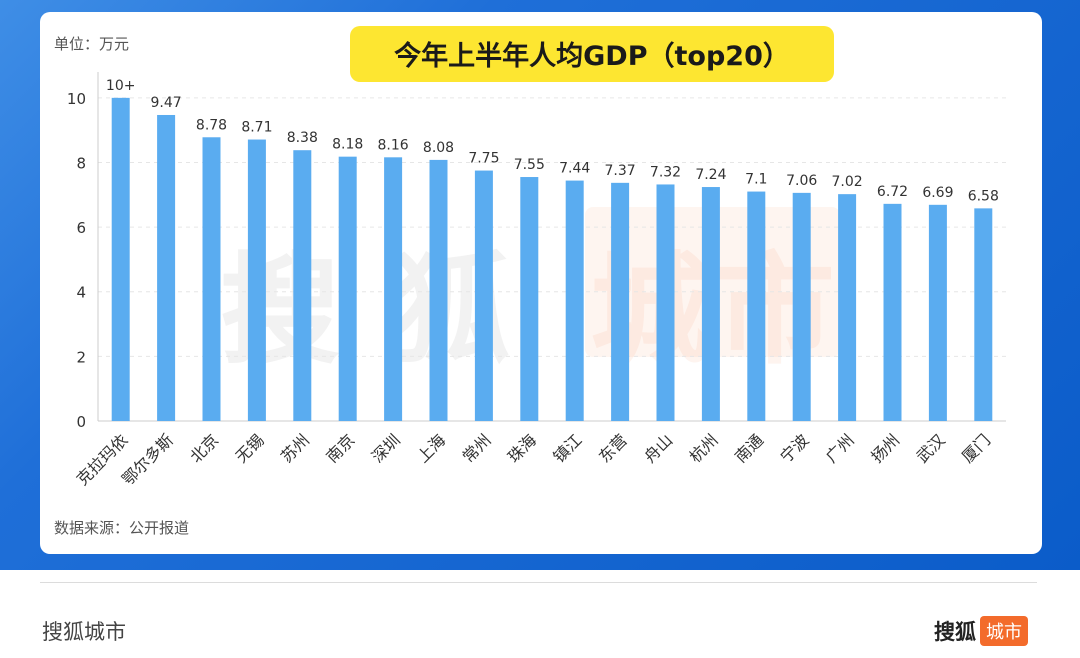 The height and width of the screenshot is (658, 1080). I want to click on data-label: 7.37, so click(620, 171).